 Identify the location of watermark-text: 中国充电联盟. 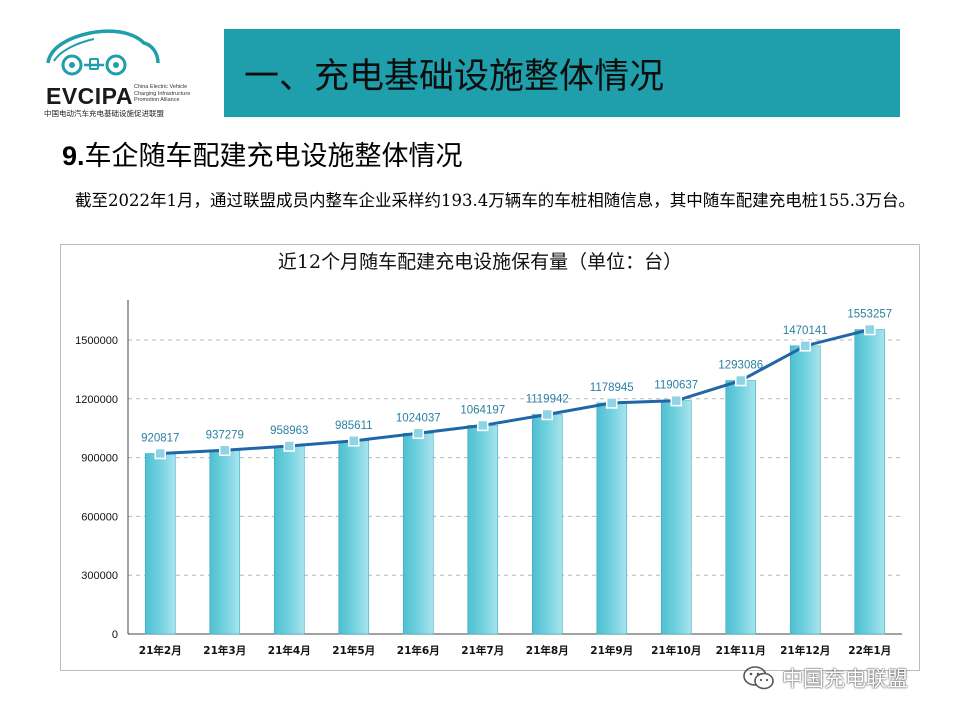
(845, 679).